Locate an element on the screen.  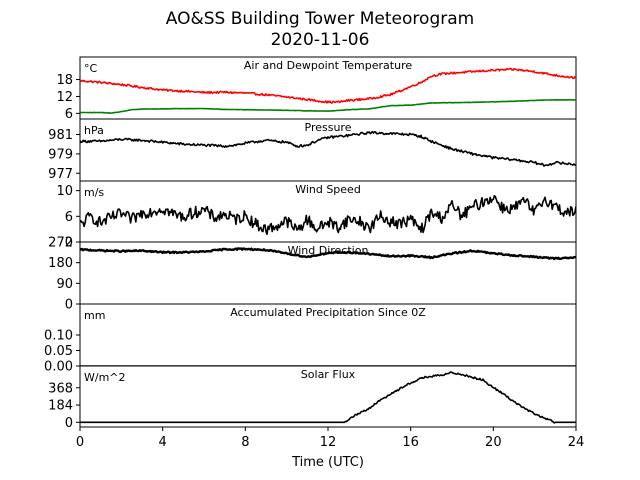
x-tick-label: 0 is located at coordinates (80, 442).